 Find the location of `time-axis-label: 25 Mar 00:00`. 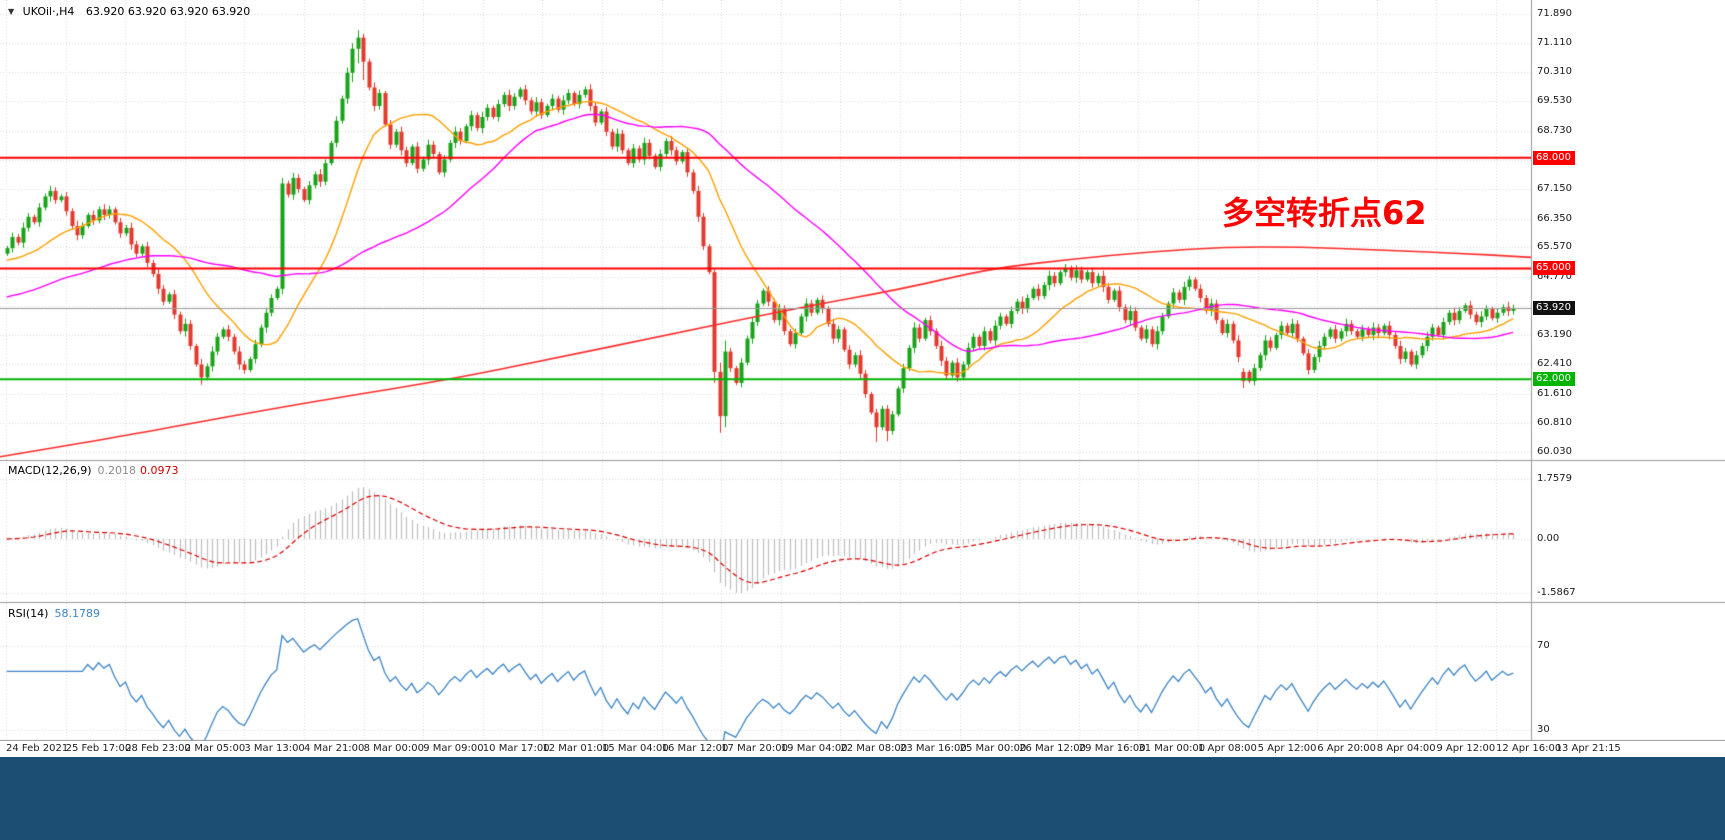

time-axis-label: 25 Mar 00:00 is located at coordinates (993, 748).